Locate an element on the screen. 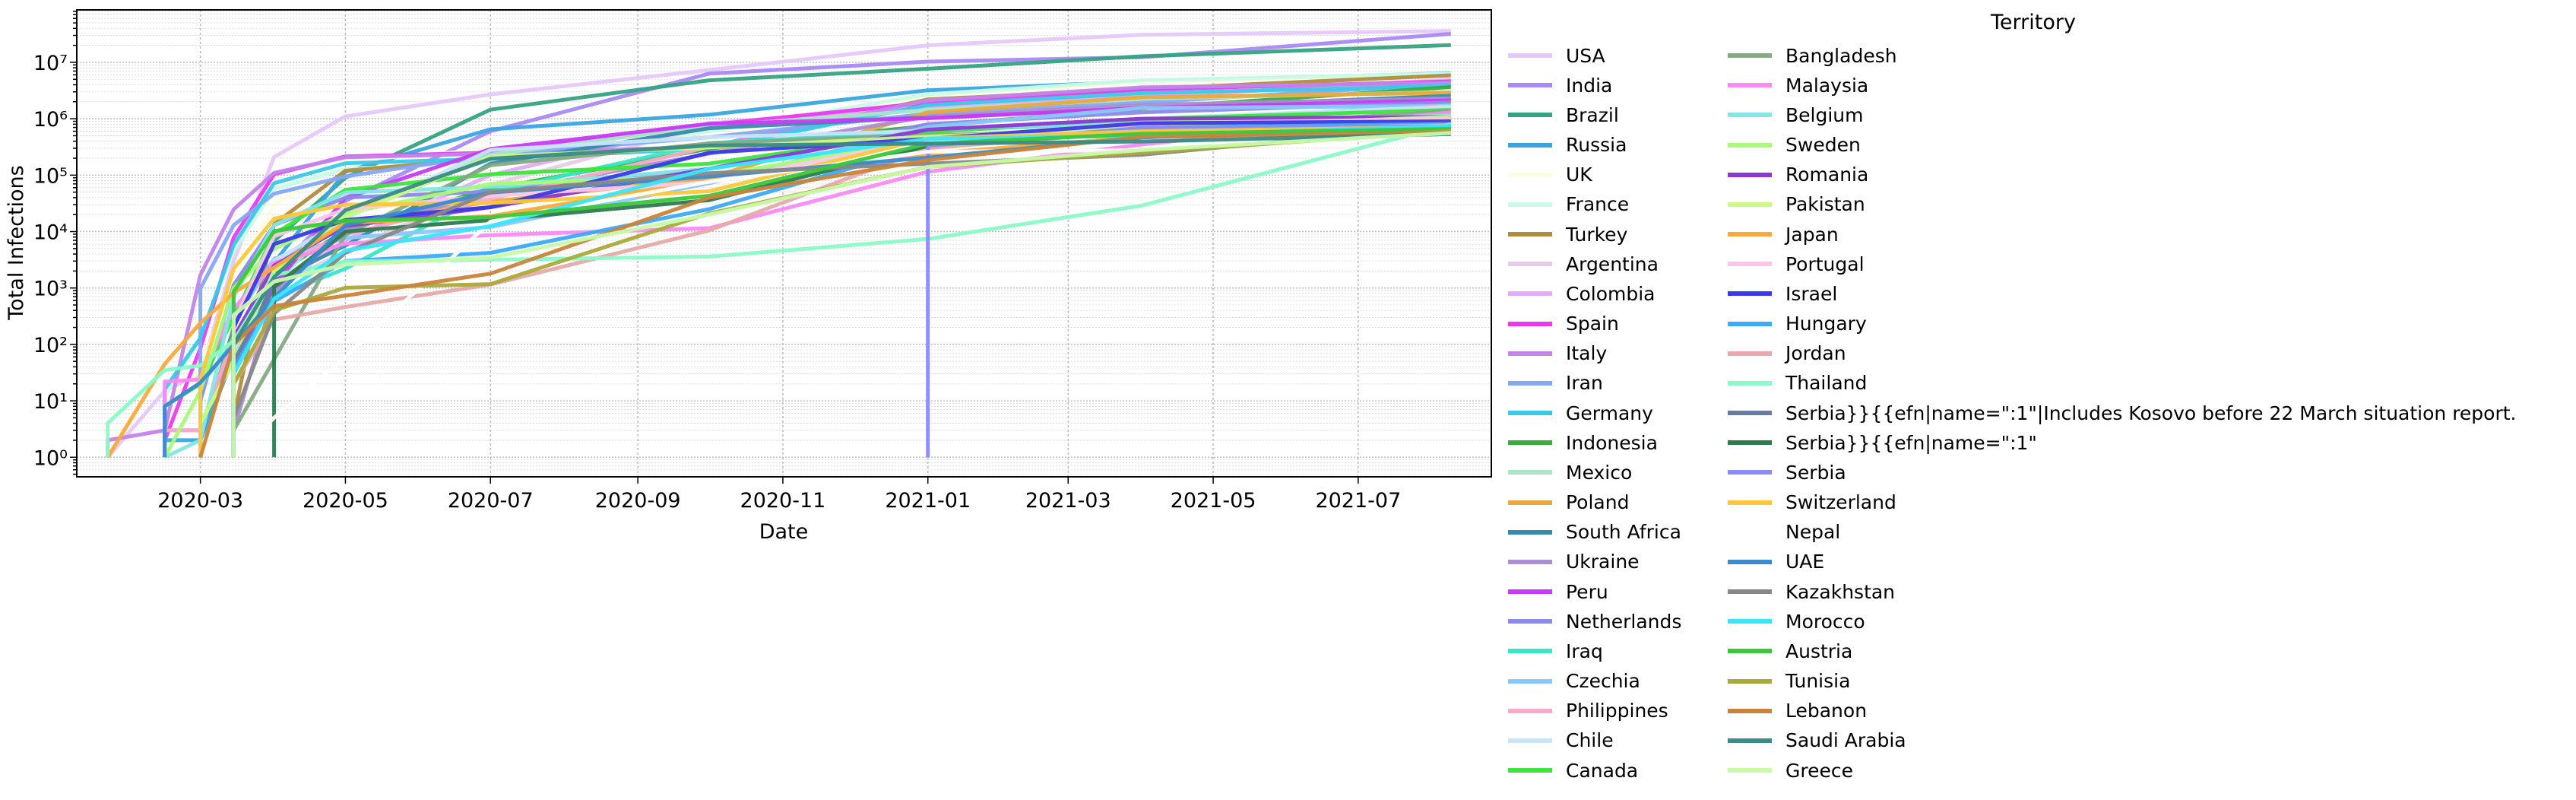 This screenshot has width=2576, height=800. legend-label: France is located at coordinates (1598, 204).